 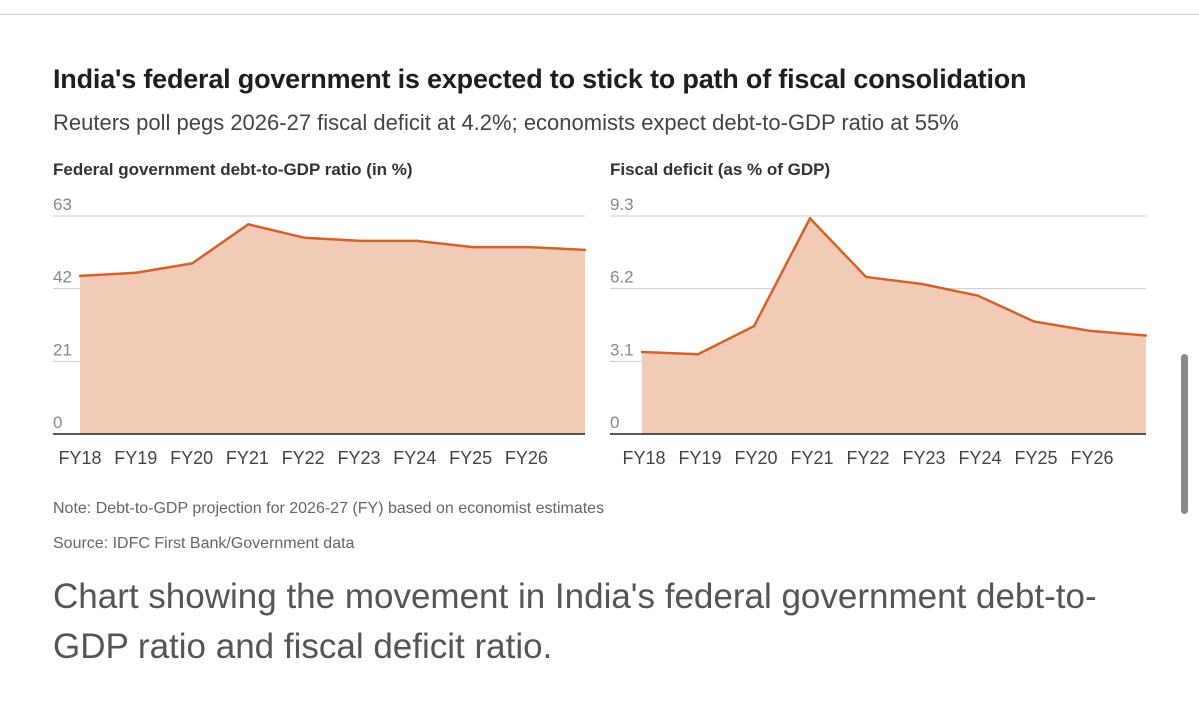 I want to click on deficit-y-tick-label: 6.2, so click(x=622, y=277).